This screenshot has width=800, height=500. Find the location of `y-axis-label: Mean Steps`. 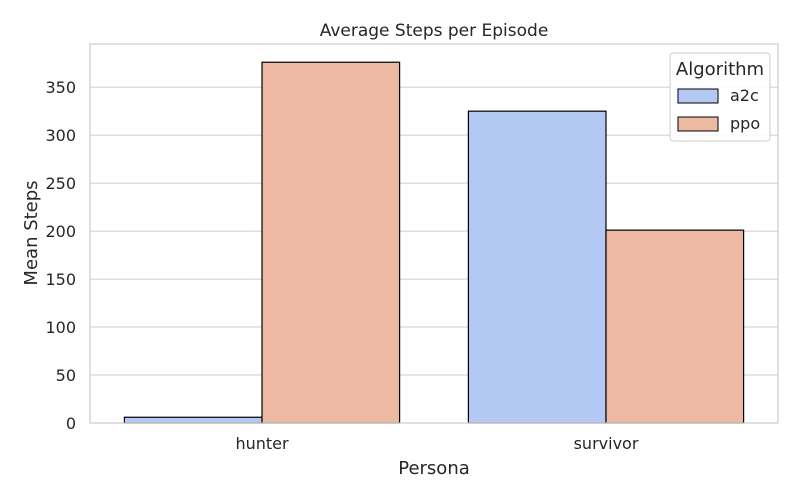

y-axis-label: Mean Steps is located at coordinates (31, 232).